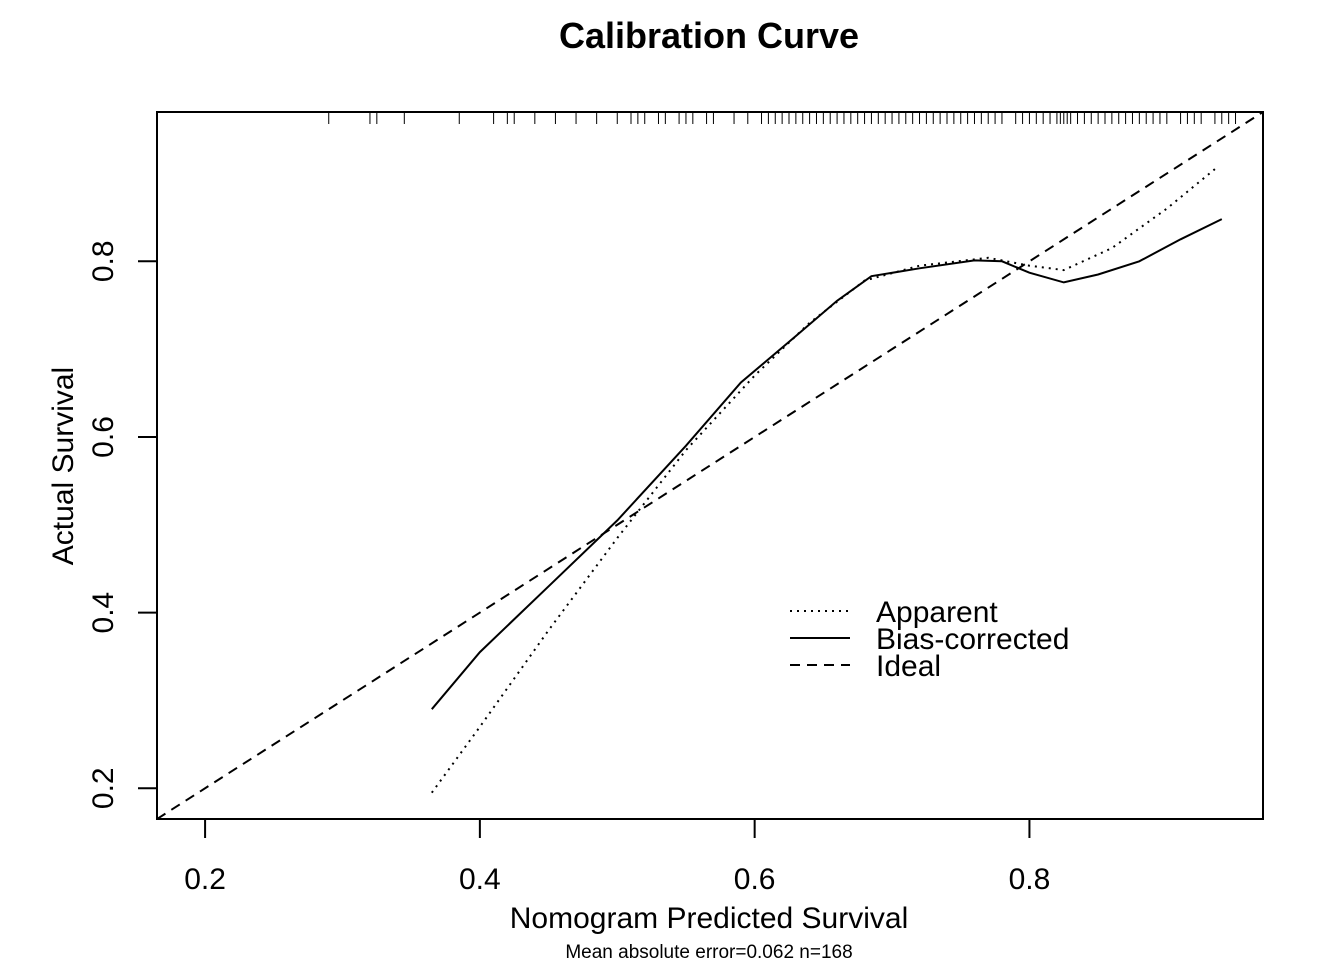 The width and height of the screenshot is (1344, 960). I want to click on y-tick-label: 0.6, so click(103, 437).